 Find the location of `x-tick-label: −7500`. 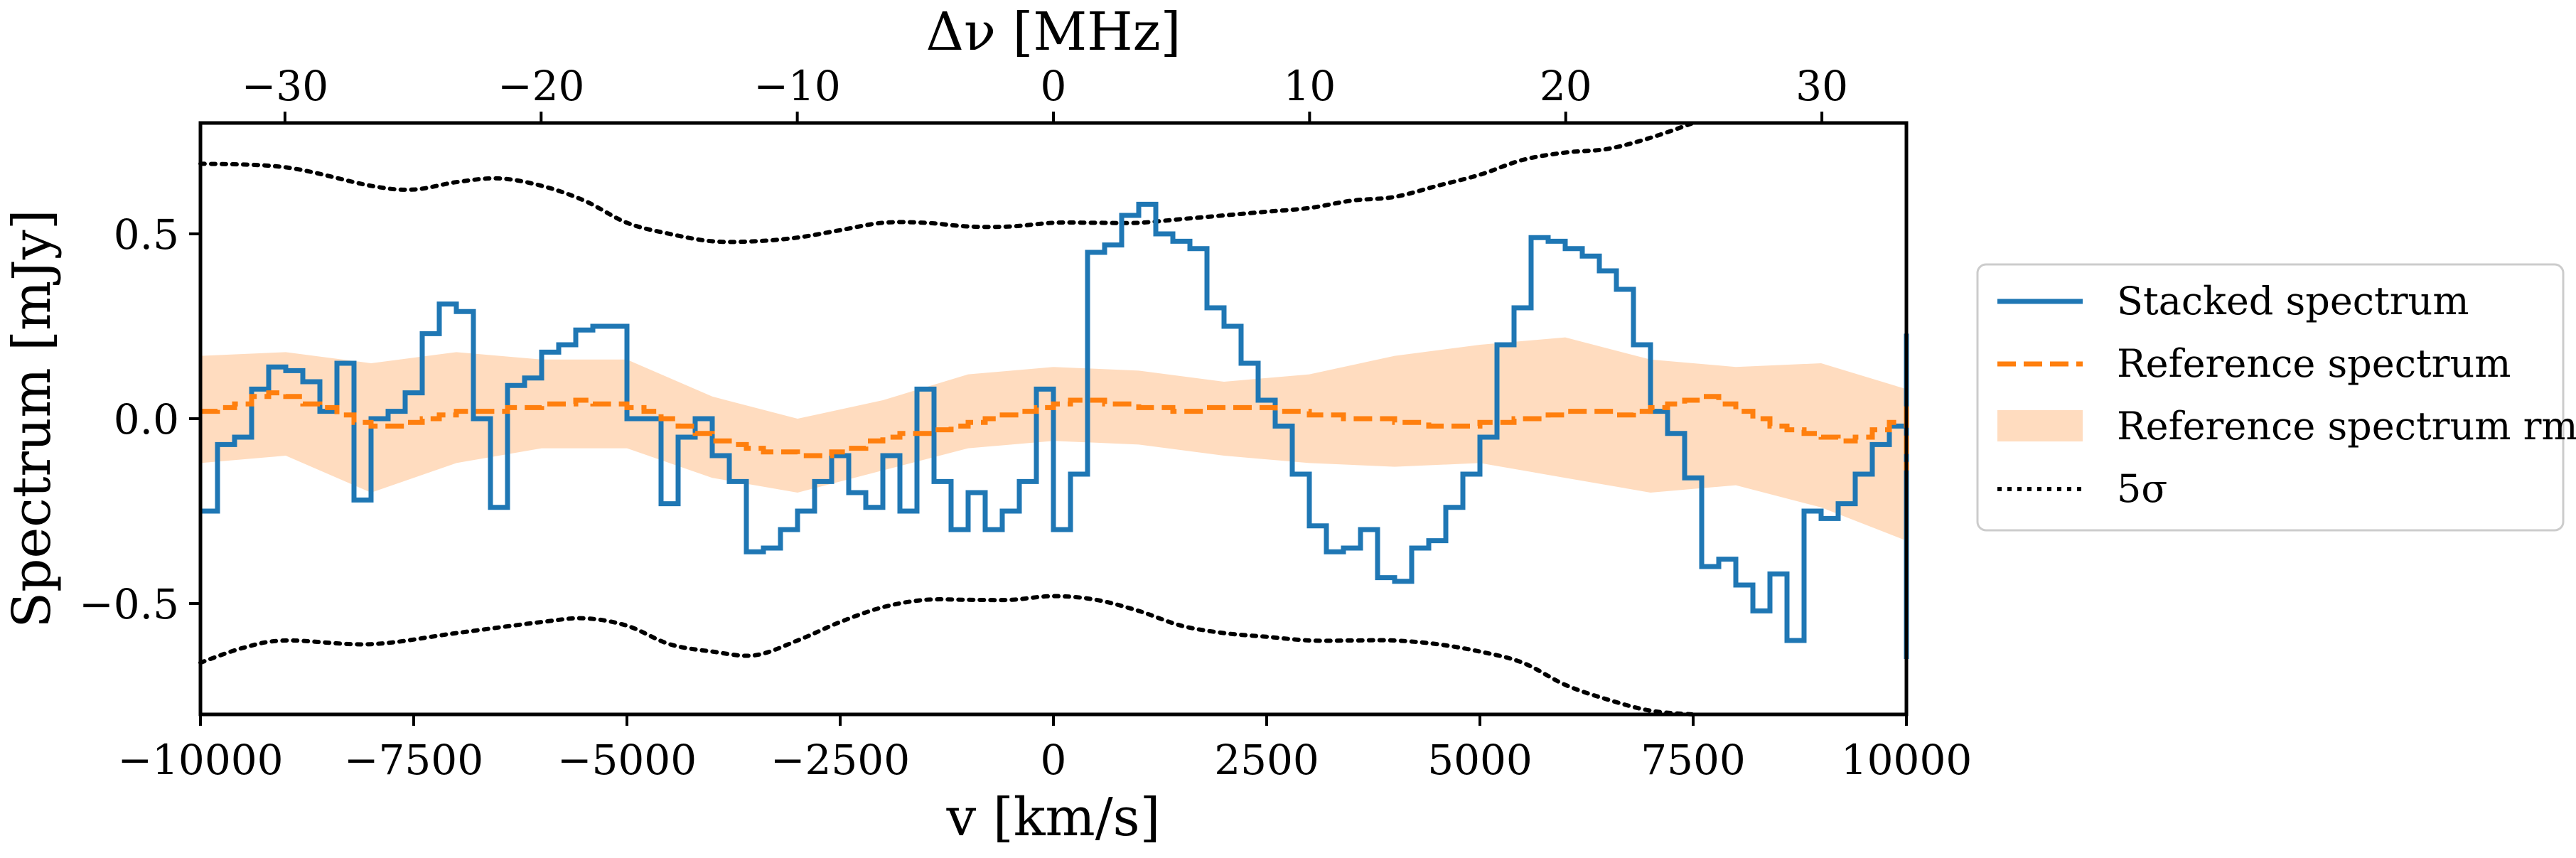

x-tick-label: −7500 is located at coordinates (413, 760).